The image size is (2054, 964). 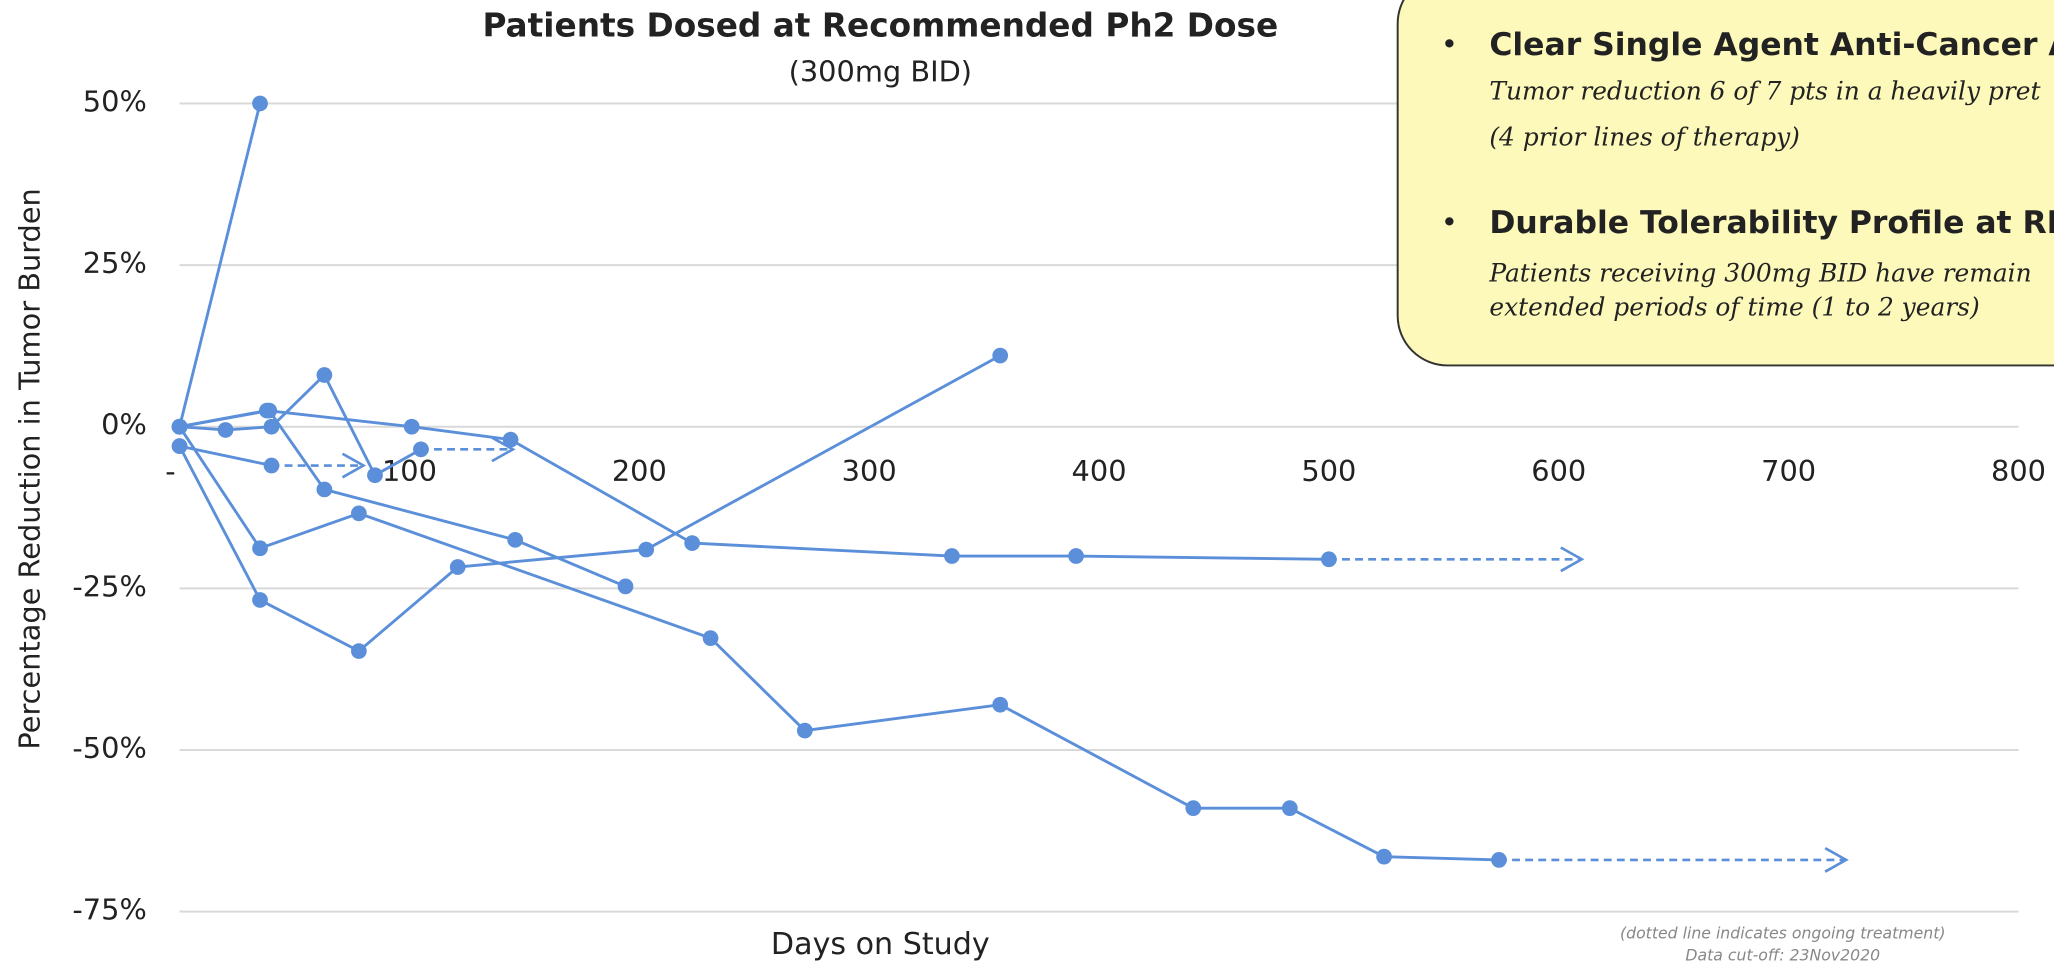 What do you see at coordinates (880, 71) in the screenshot?
I see `chart-subtitle: (300mg BID)` at bounding box center [880, 71].